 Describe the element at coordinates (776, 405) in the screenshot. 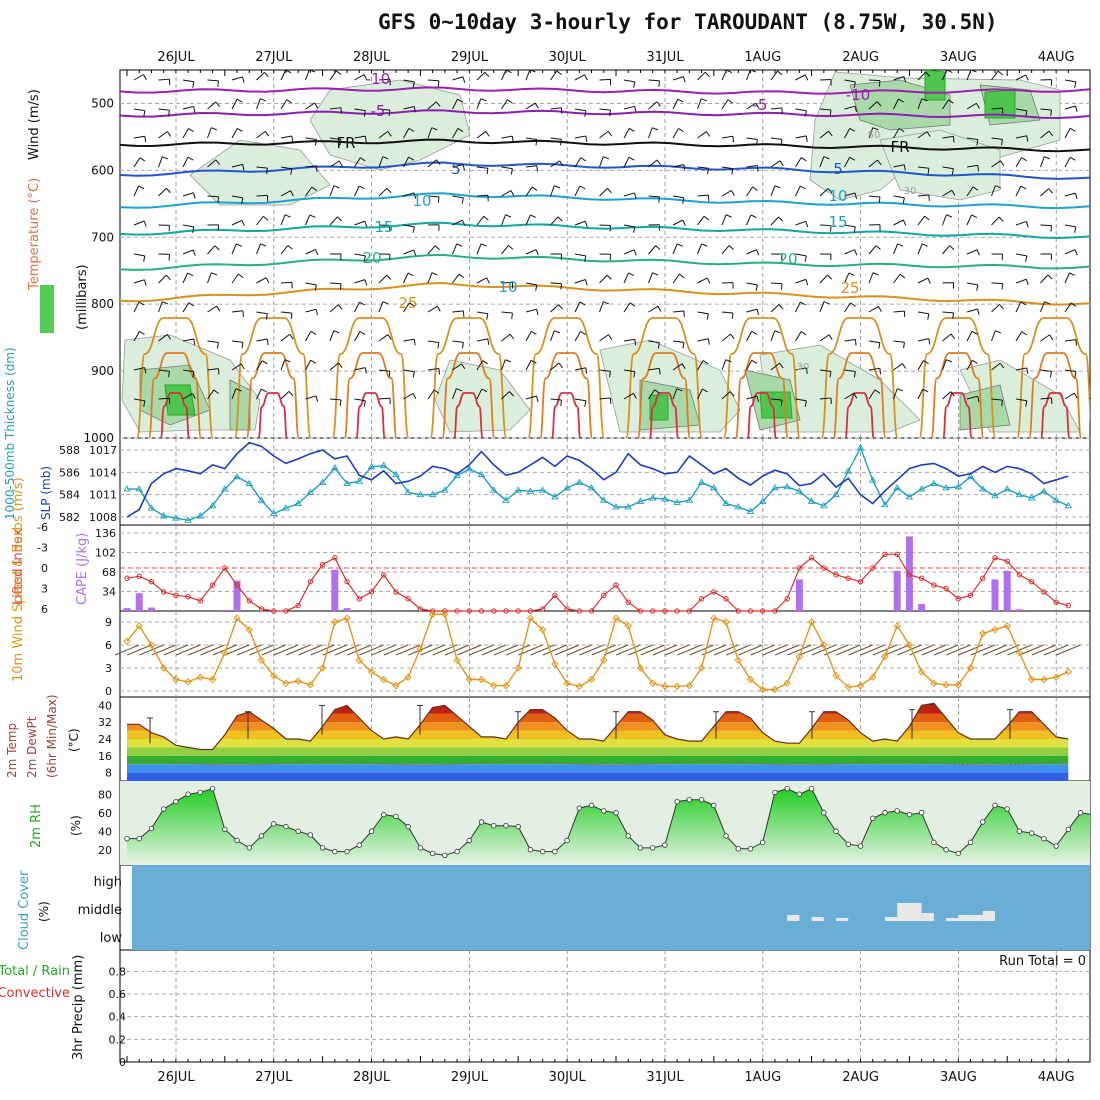

I see `rh-shaded-area-saturated` at that location.